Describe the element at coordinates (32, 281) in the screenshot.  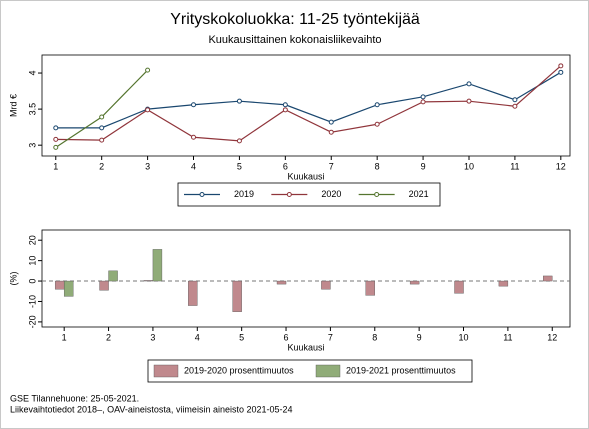
I see `y-tick-label: 0` at that location.